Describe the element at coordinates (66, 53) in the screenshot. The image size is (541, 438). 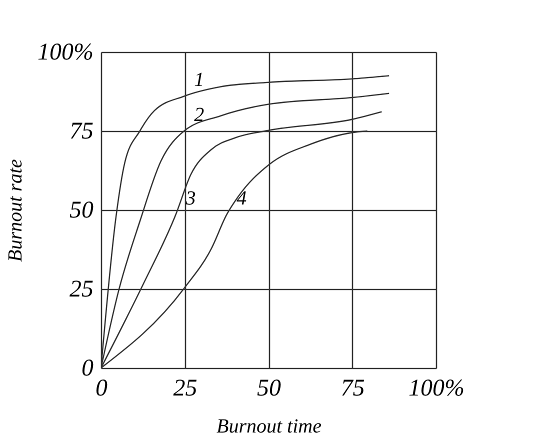
I see `y-tick-label: 100%` at that location.